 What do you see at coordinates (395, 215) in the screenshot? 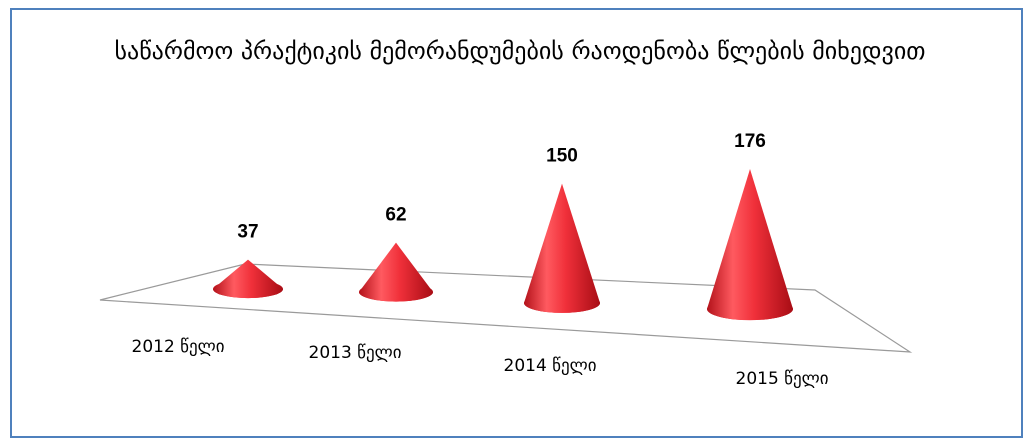
I see `value-label: 62` at bounding box center [395, 215].